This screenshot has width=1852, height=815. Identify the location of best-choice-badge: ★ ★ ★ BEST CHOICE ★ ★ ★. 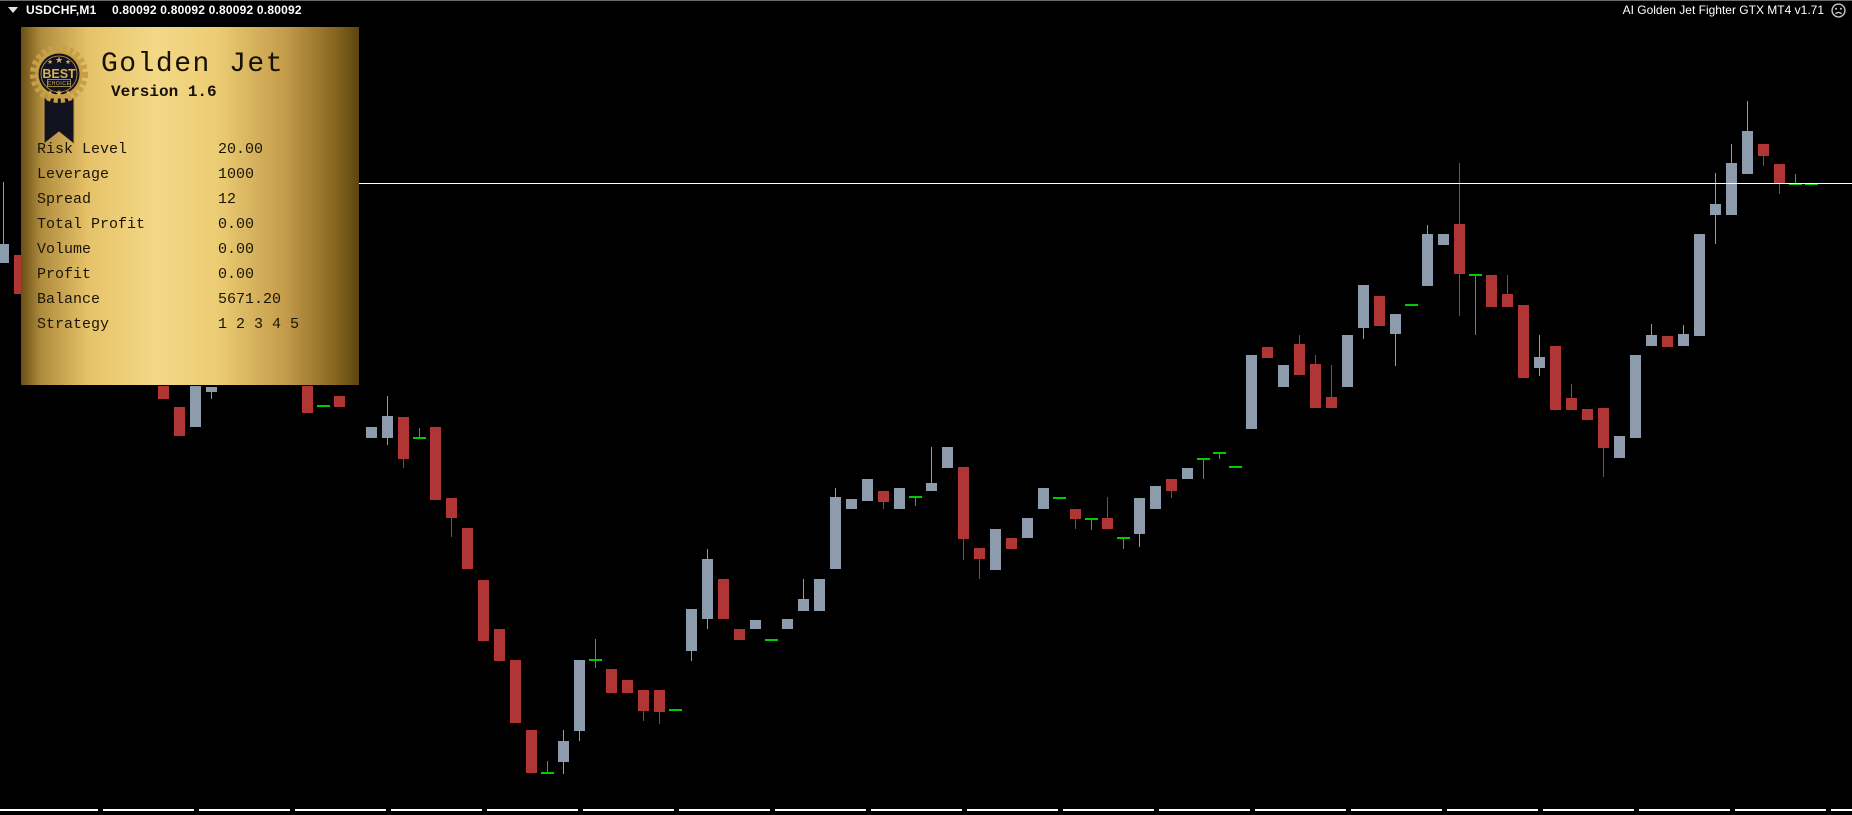
(59, 95).